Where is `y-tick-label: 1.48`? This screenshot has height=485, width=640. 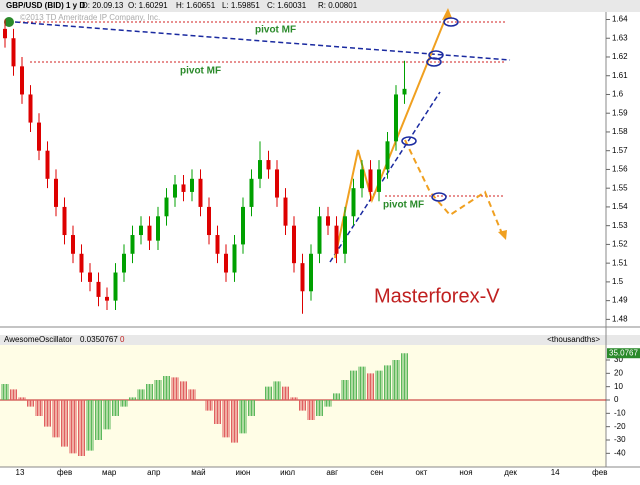
y-tick-label: 1.48 is located at coordinates (620, 318).